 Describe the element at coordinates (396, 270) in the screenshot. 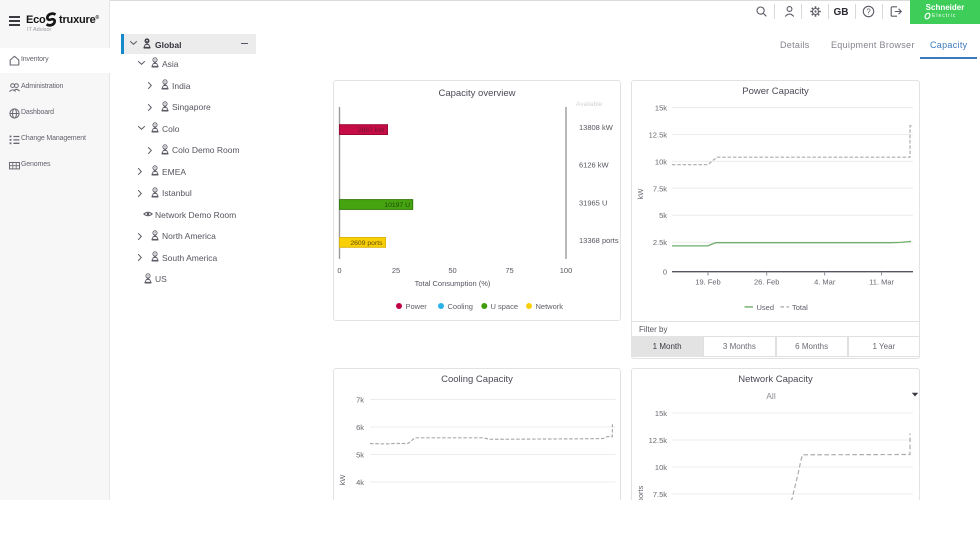

I see `svg-text: 25` at that location.